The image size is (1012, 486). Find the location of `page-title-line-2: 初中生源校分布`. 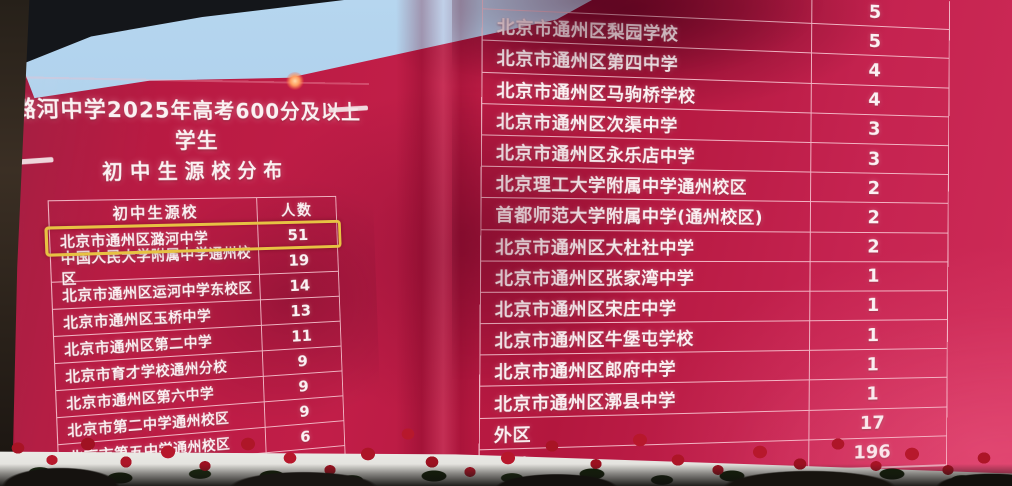

page-title-line-2: 初中生源校分布 is located at coordinates (195, 171).